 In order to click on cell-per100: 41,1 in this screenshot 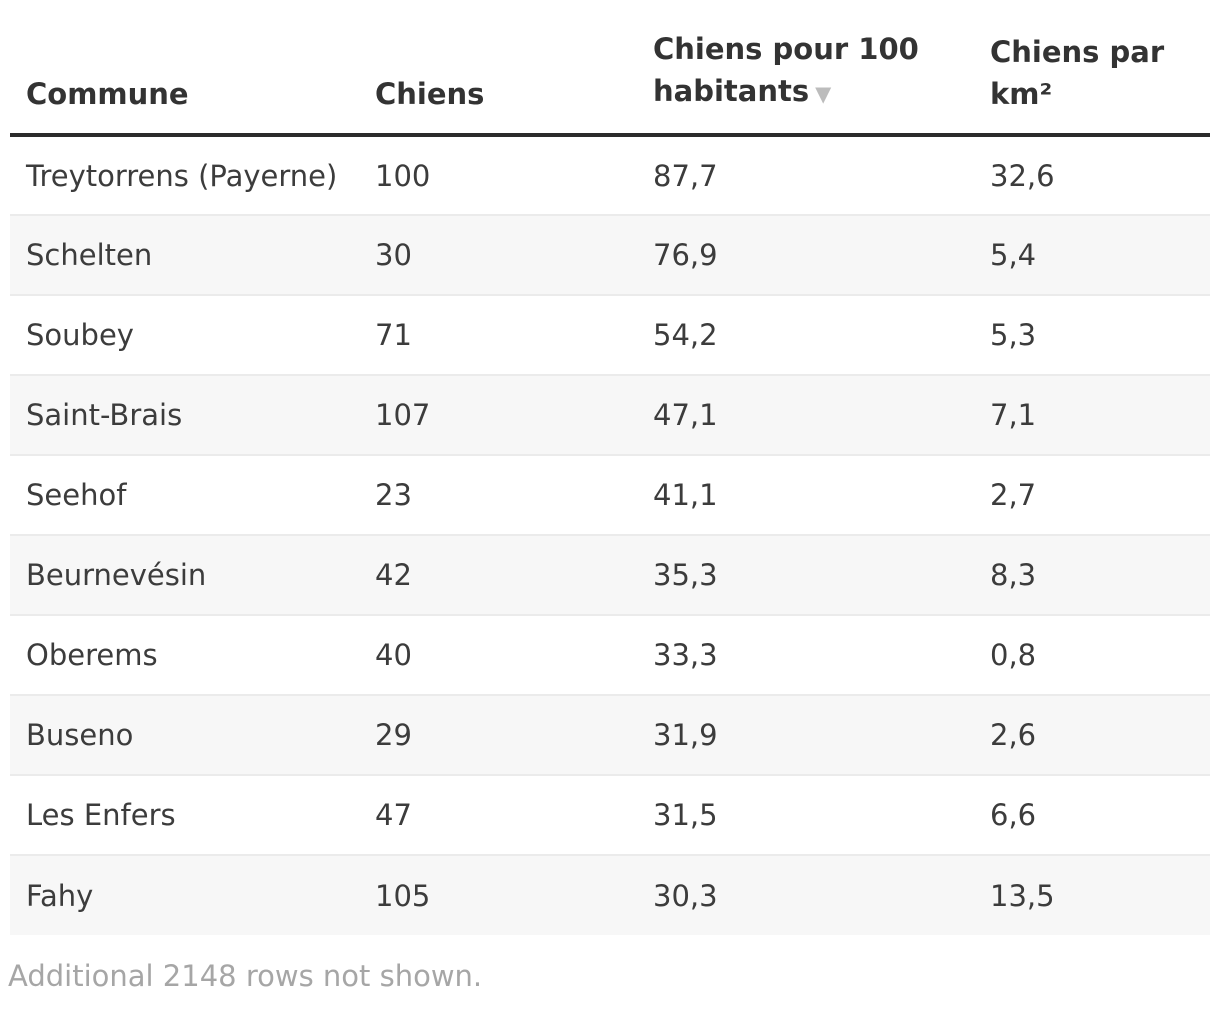, I will do `click(685, 495)`.